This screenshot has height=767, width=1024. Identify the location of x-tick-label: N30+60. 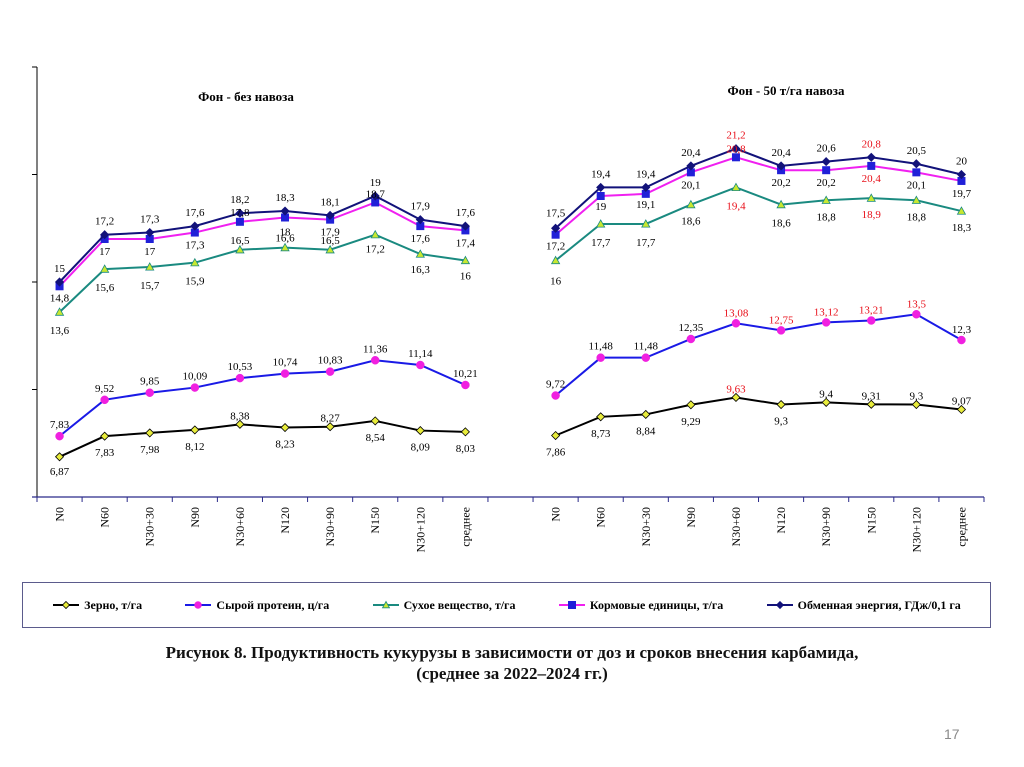
(736, 526).